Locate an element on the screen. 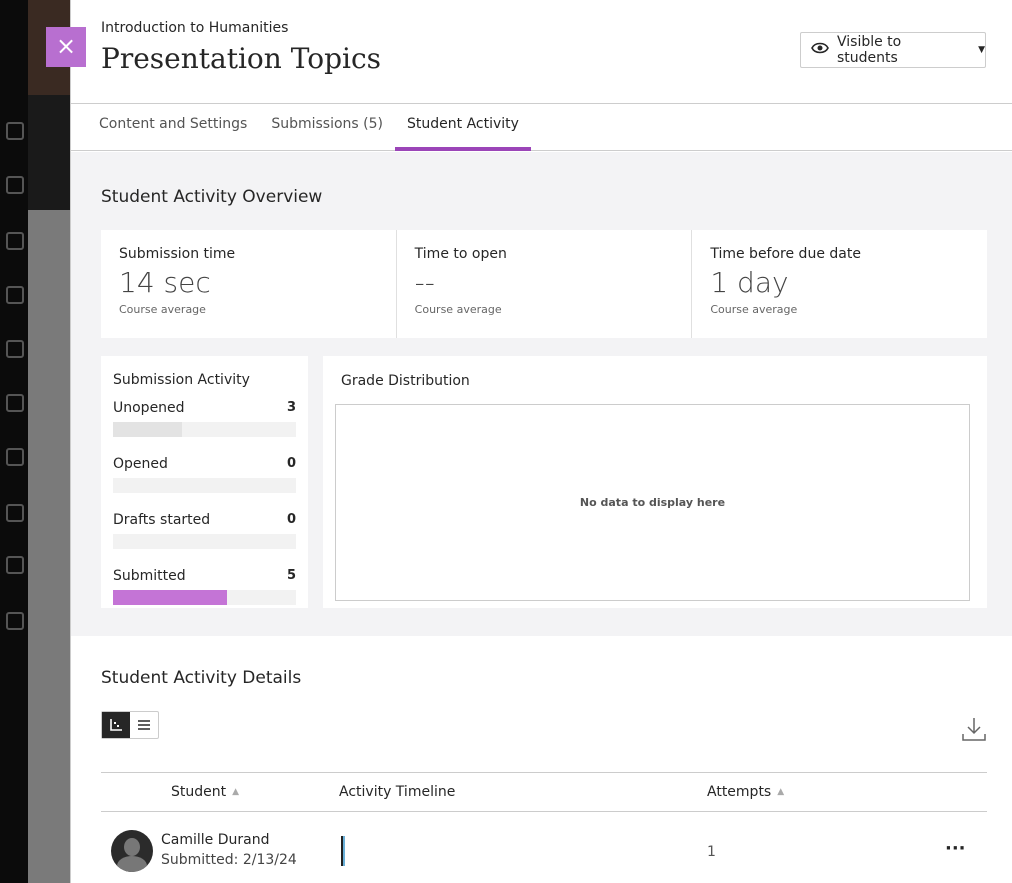  tab-student-activity: Student Activity is located at coordinates (463, 127).